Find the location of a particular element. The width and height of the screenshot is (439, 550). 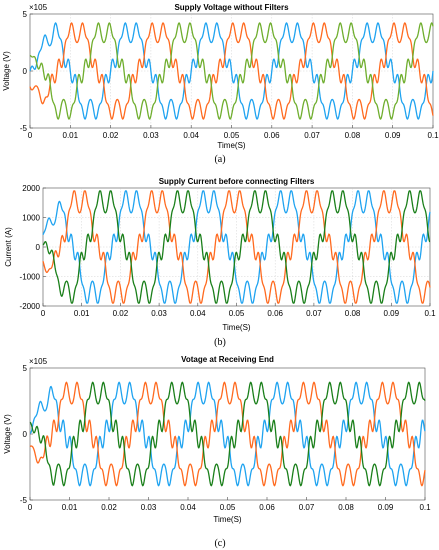

chart-title: Supply Voltage without Filters is located at coordinates (231, 7).